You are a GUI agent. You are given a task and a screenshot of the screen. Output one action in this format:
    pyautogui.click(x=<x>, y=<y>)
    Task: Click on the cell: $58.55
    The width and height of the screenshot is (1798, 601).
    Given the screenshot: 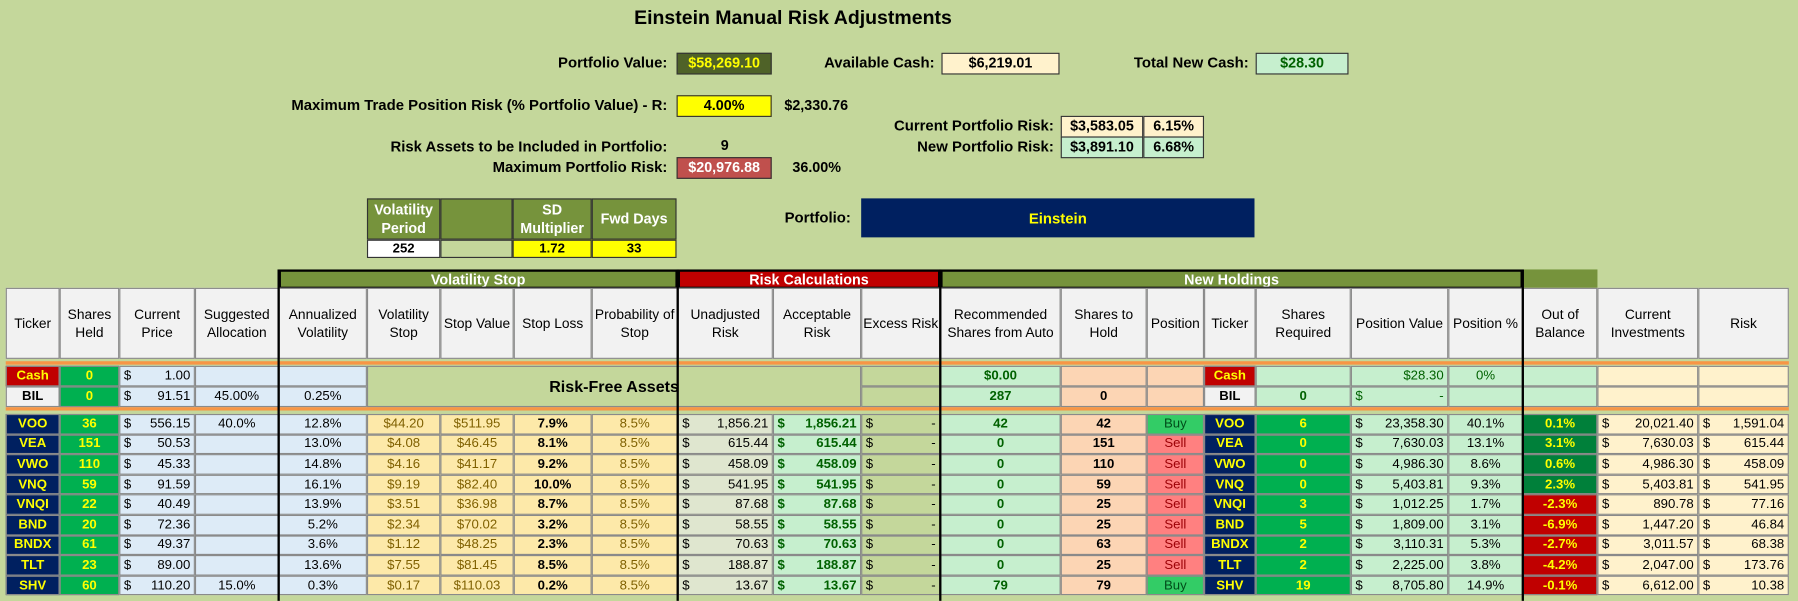 What is the action you would take?
    pyautogui.click(x=817, y=525)
    